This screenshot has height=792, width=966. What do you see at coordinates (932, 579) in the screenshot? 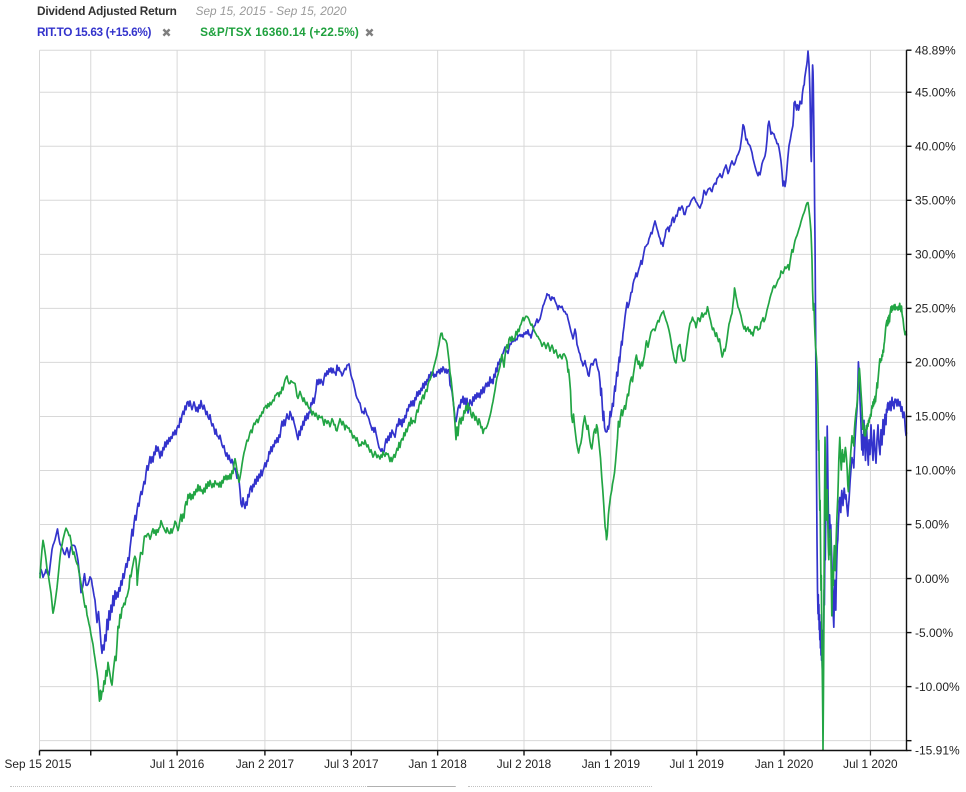
I see `svg-text: 0.00%` at bounding box center [932, 579].